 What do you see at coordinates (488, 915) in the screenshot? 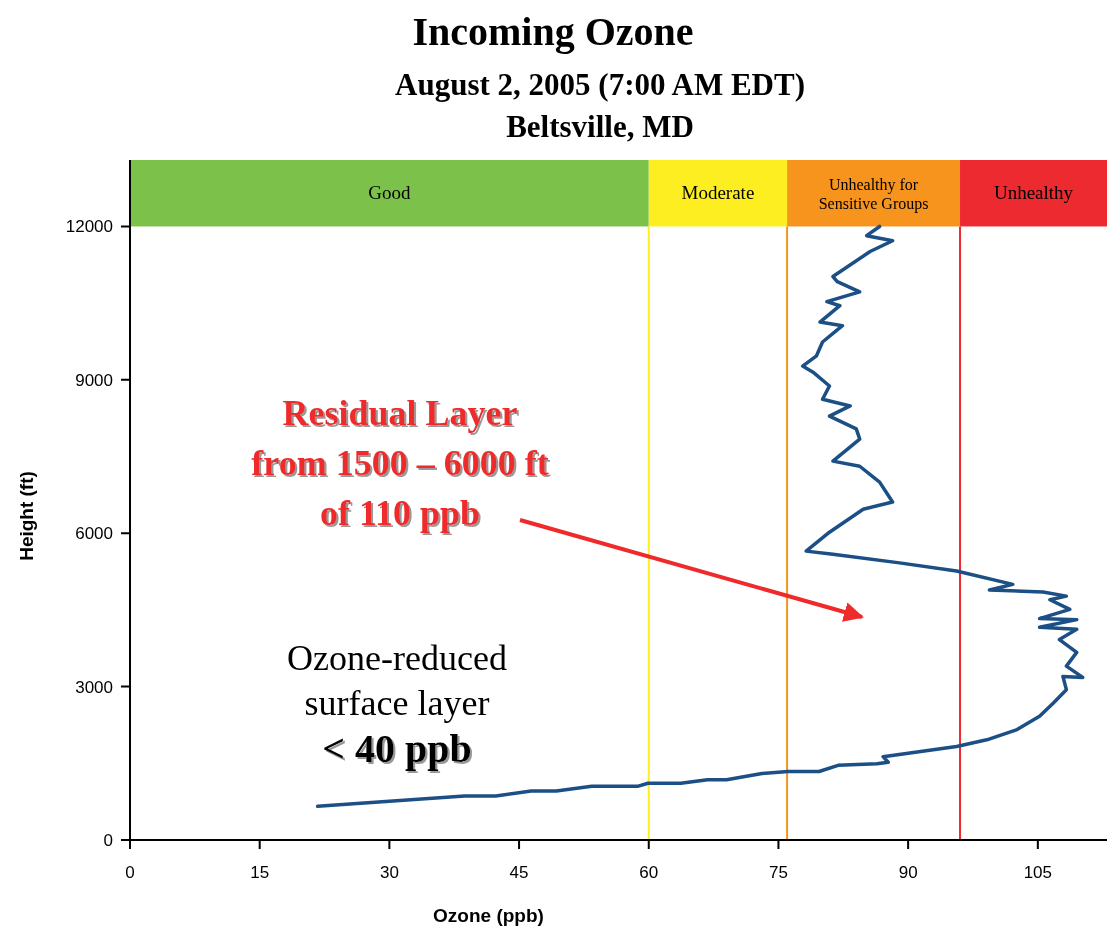
I see `x-axis-title: Ozone (ppb)` at bounding box center [488, 915].